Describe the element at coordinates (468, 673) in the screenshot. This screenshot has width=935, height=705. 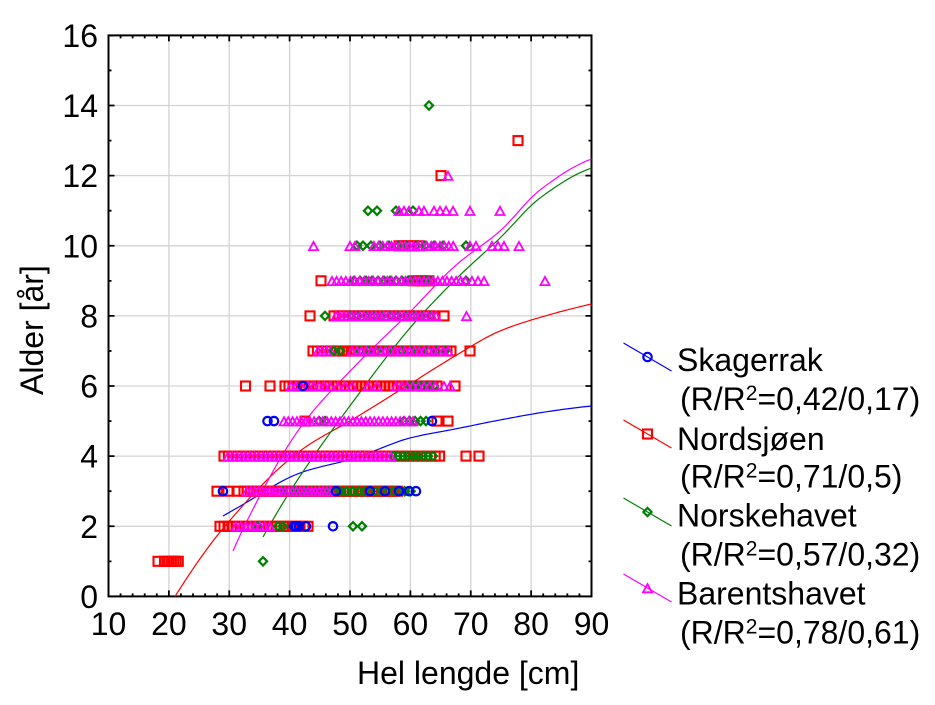
I see `svg-text: Hel lengde [cm]` at that location.